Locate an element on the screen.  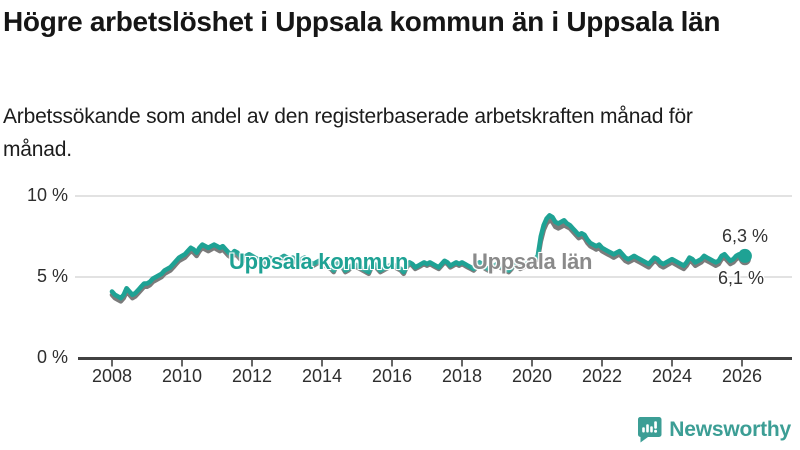
x-tick-label: 2020 is located at coordinates (532, 376).